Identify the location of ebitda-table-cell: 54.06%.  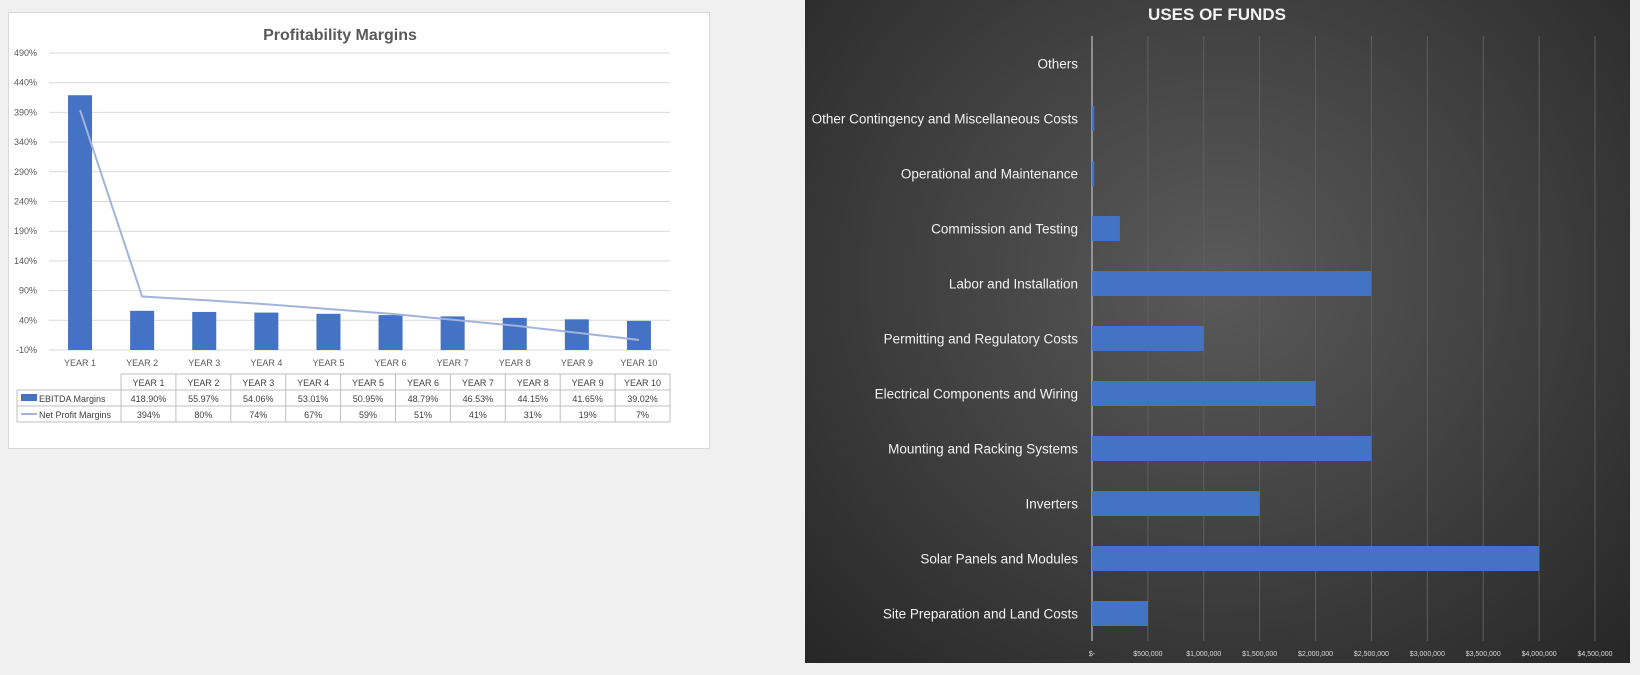
(258, 399).